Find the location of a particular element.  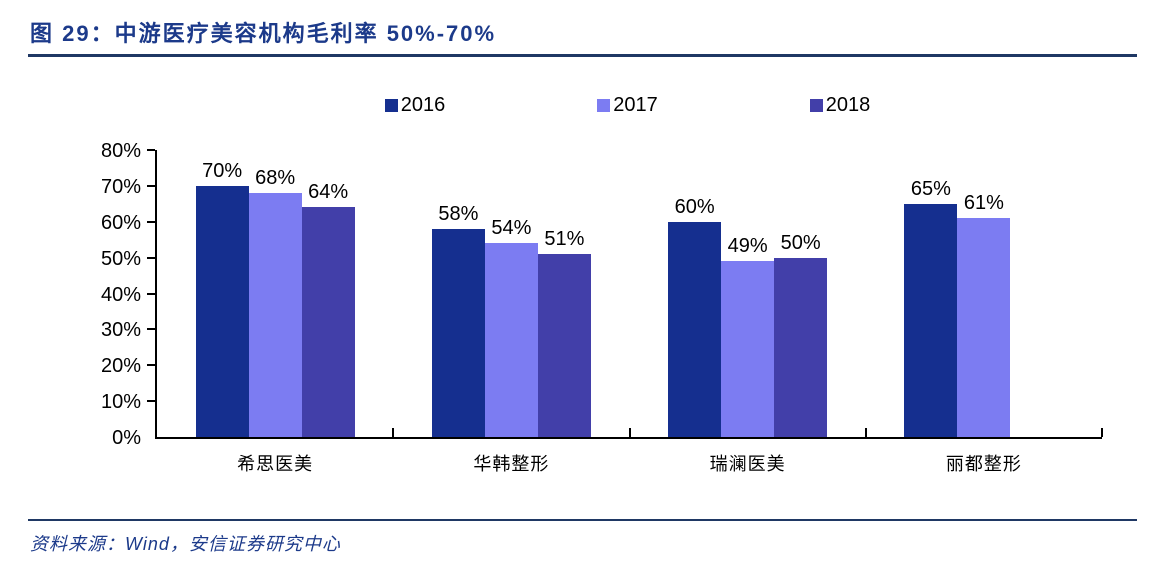

legend-item-2017: 2017 is located at coordinates (627, 105).